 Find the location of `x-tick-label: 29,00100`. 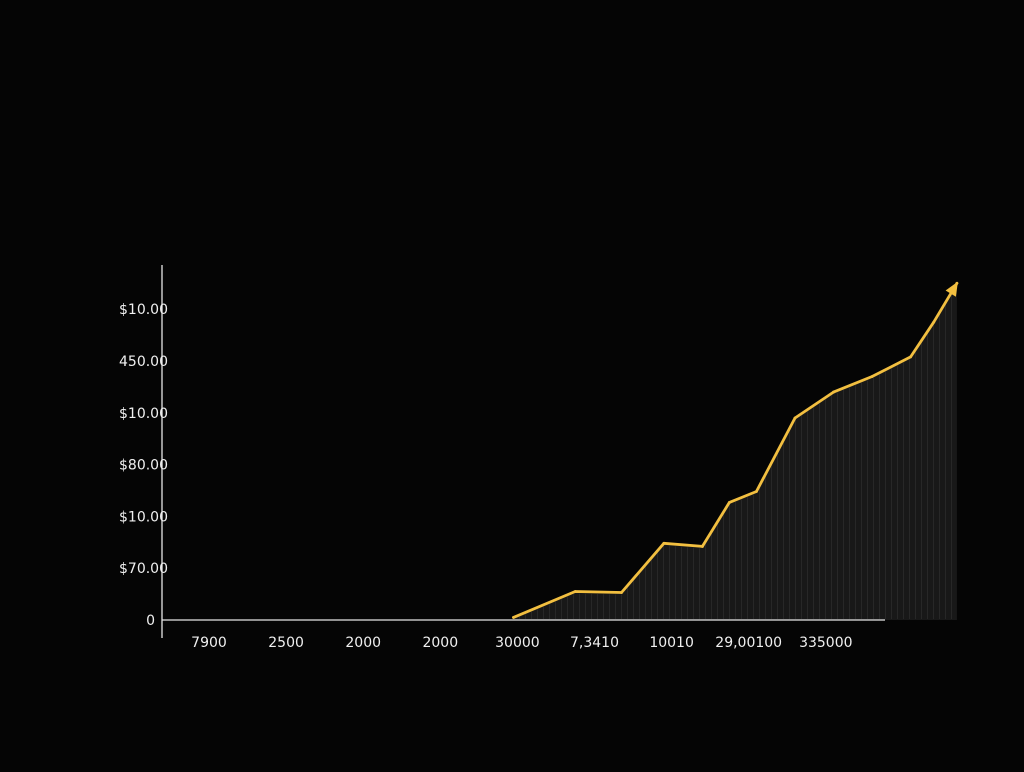

x-tick-label: 29,00100 is located at coordinates (748, 643).